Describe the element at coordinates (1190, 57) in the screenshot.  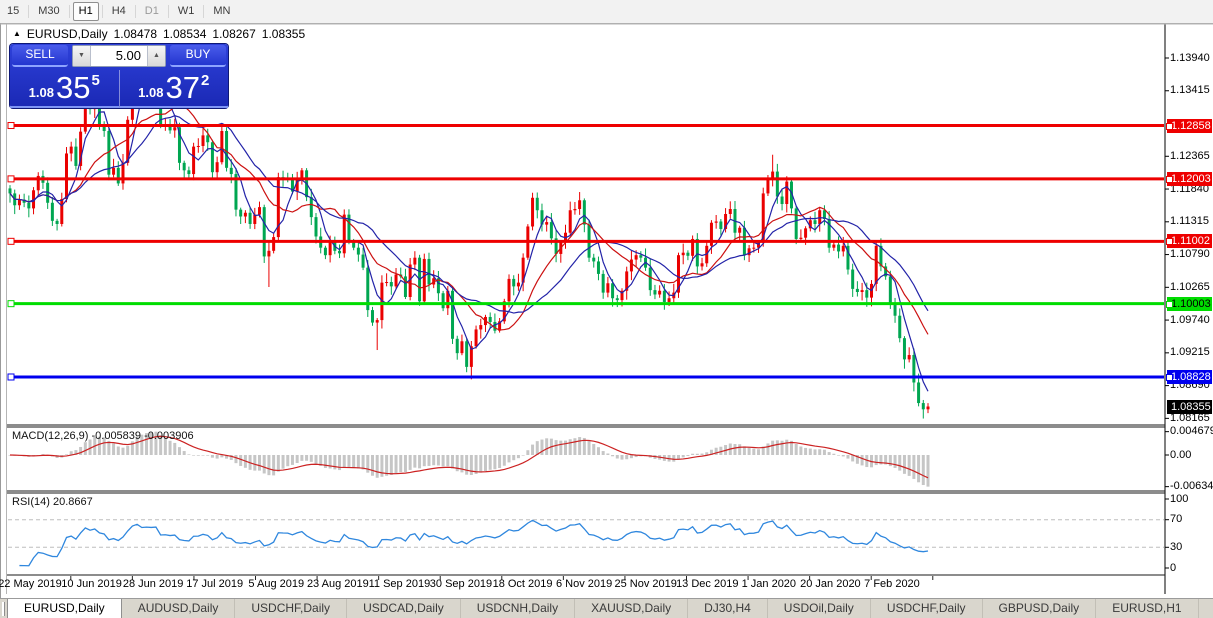
I see `price-tick-label: 1.13940` at that location.